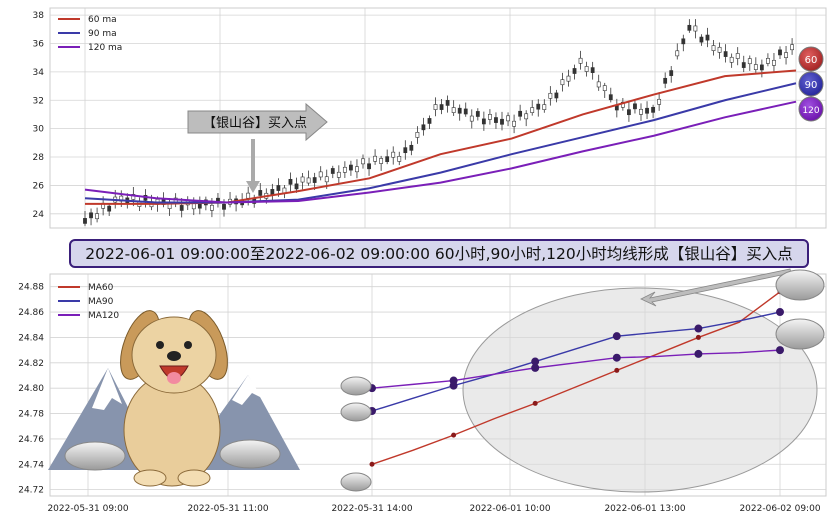  What do you see at coordinates (356, 412) in the screenshot?
I see `ingot-icon-ma90-start` at bounding box center [356, 412].